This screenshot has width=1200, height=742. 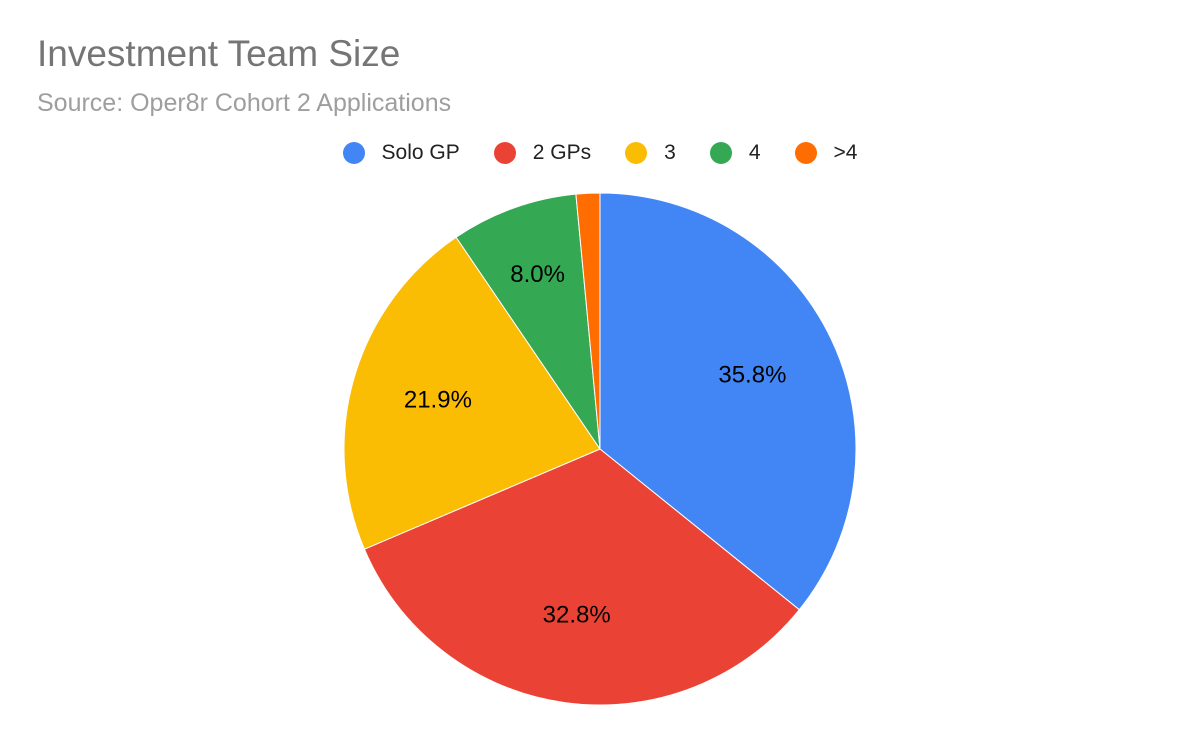 I want to click on legend-item: 4, so click(x=735, y=153).